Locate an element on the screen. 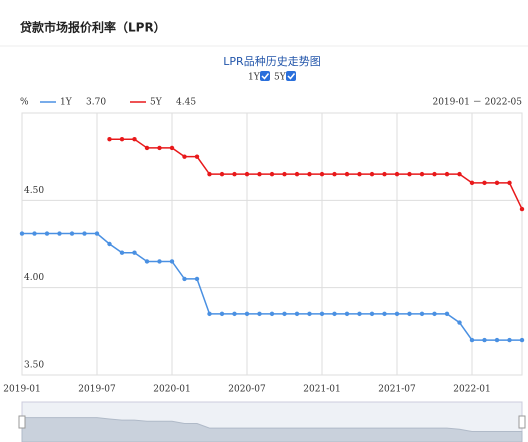 The height and width of the screenshot is (442, 528). page-title: 贷款市场报价利率（LPR） is located at coordinates (93, 27).